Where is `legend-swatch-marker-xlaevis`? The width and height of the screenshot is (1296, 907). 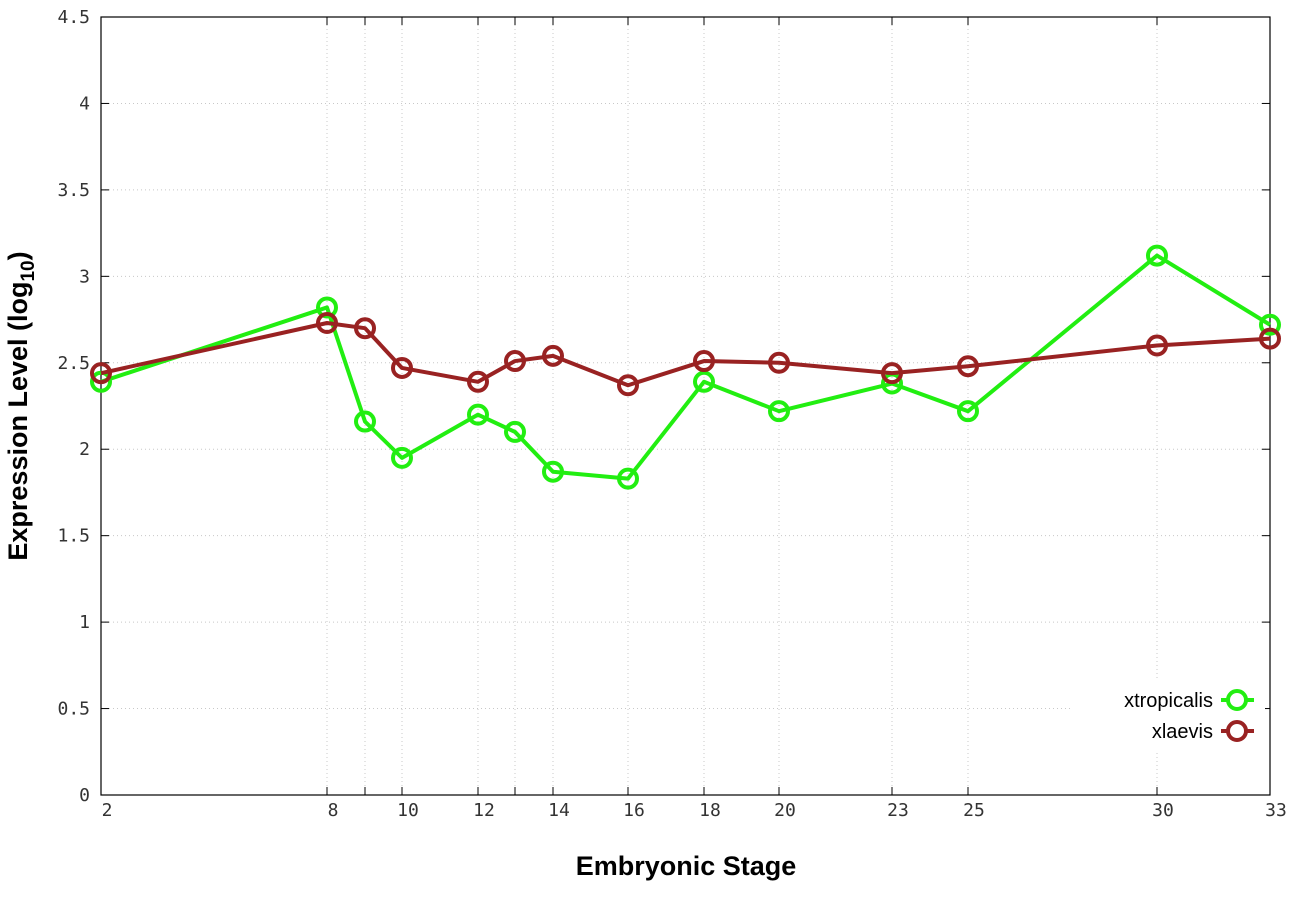 legend-swatch-marker-xlaevis is located at coordinates (1237, 731).